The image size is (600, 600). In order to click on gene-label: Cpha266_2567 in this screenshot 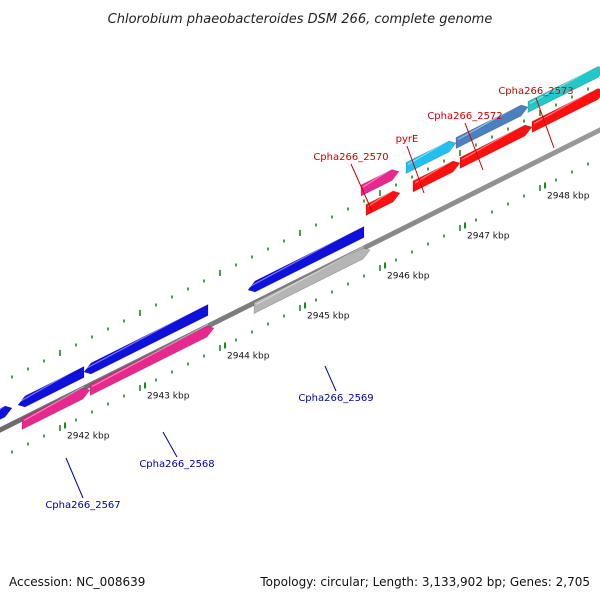, I will do `click(82, 505)`.